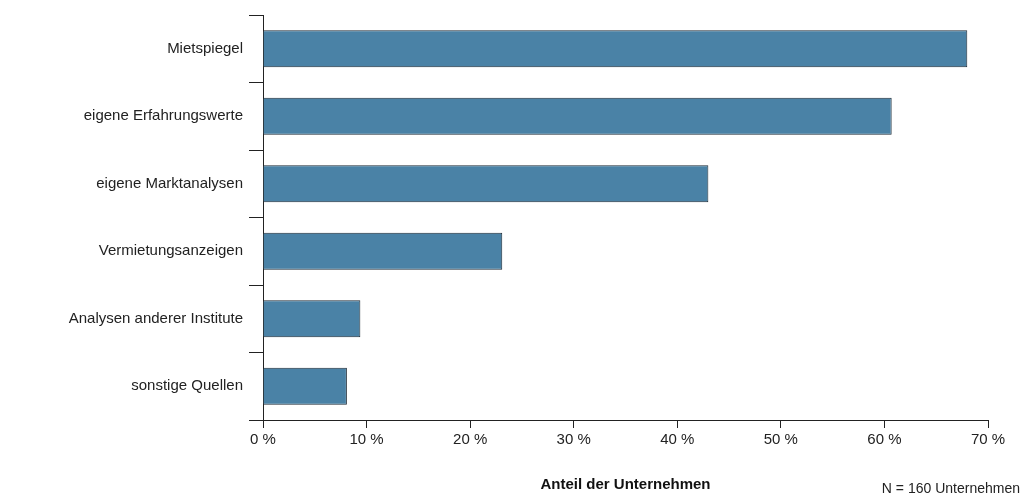 The height and width of the screenshot is (498, 1025). I want to click on x-tick-label: 40 %, so click(677, 439).